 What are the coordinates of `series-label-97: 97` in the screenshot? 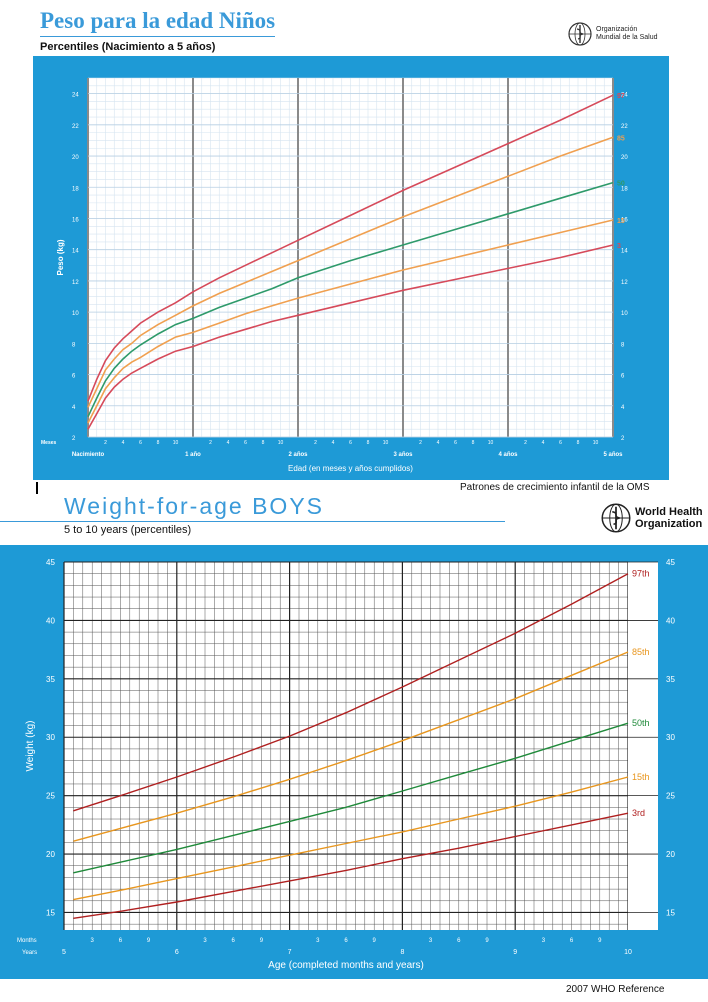 It's located at (621, 96).